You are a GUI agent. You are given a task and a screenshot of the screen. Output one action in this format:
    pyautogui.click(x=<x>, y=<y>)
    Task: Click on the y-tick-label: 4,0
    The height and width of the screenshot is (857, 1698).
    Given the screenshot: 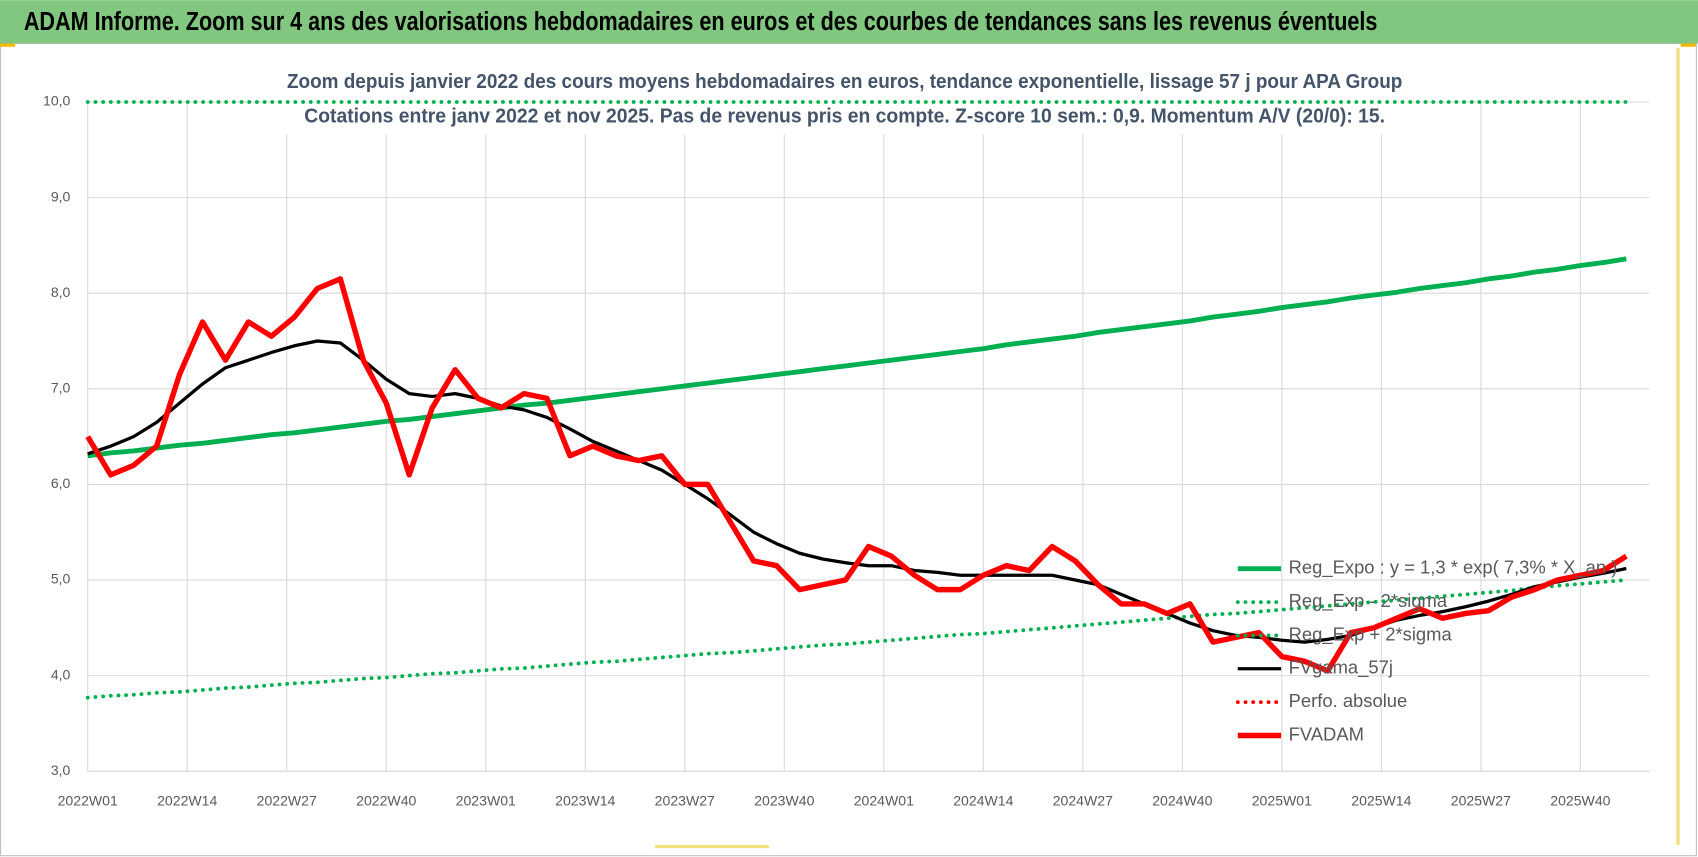 What is the action you would take?
    pyautogui.click(x=61, y=674)
    